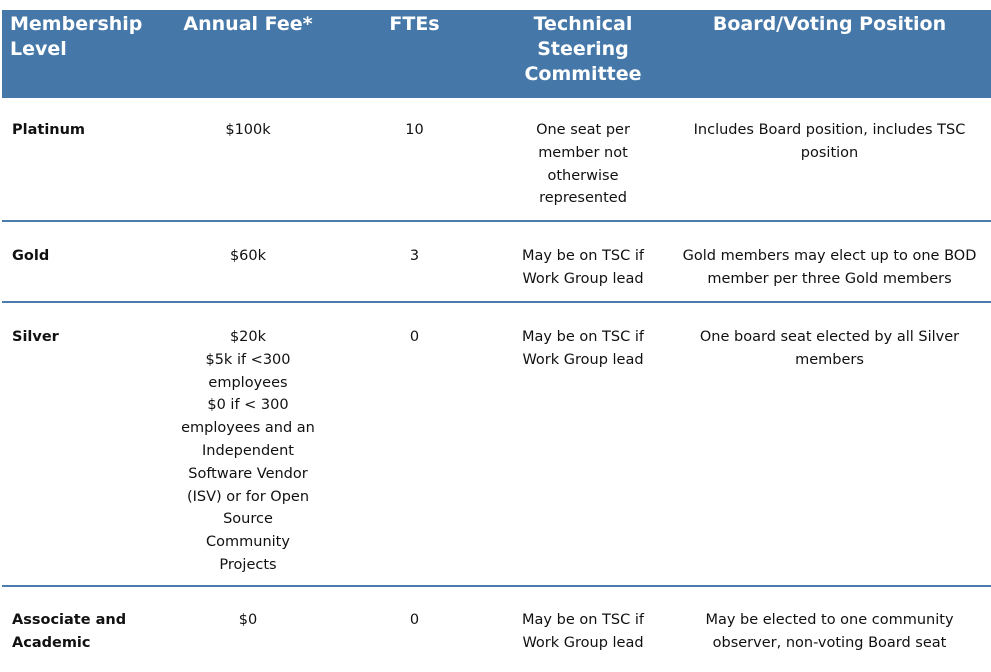 This screenshot has height=672, width=991. What do you see at coordinates (248, 130) in the screenshot?
I see `fee-line: $100k` at bounding box center [248, 130].